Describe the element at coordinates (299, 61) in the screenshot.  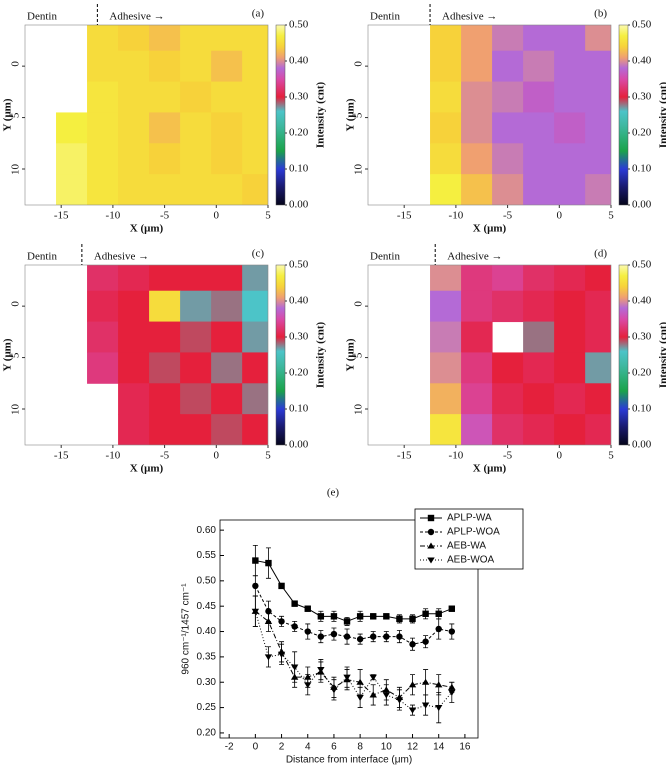
I see `colorbar-tick-label: 0.40` at that location.